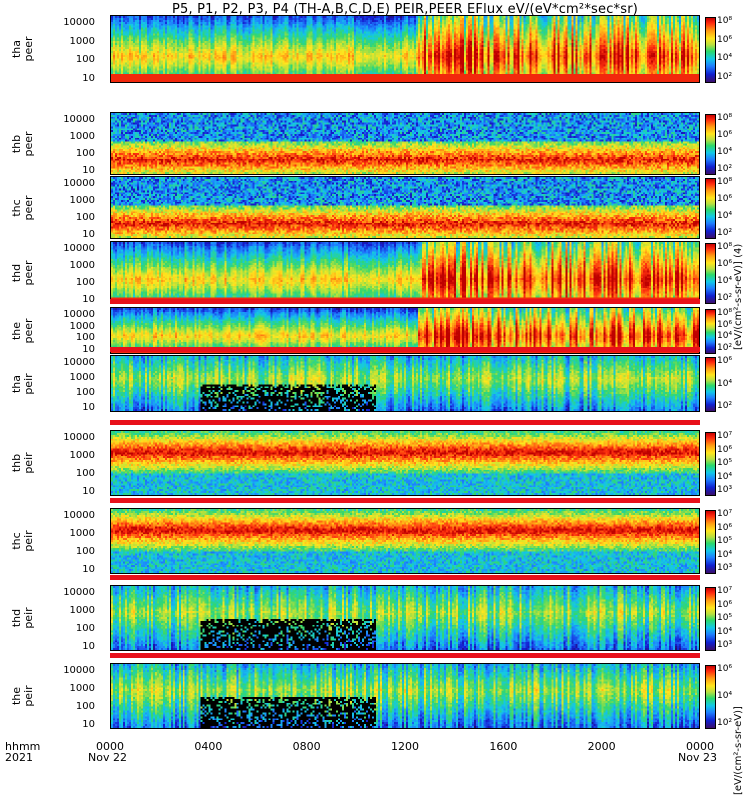 Image resolution: width=750 pixels, height=800 pixels. What do you see at coordinates (725, 182) in the screenshot?
I see `colorbar-tick-label: 10⁸` at bounding box center [725, 182].